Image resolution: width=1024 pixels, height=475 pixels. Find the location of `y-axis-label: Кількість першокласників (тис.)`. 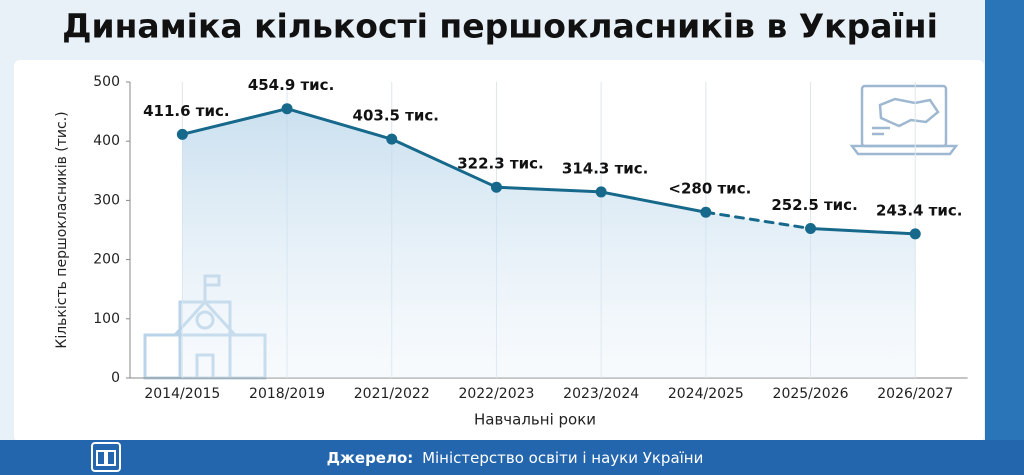

y-axis-label: Кількість першокласників (тис.) is located at coordinates (62, 229).